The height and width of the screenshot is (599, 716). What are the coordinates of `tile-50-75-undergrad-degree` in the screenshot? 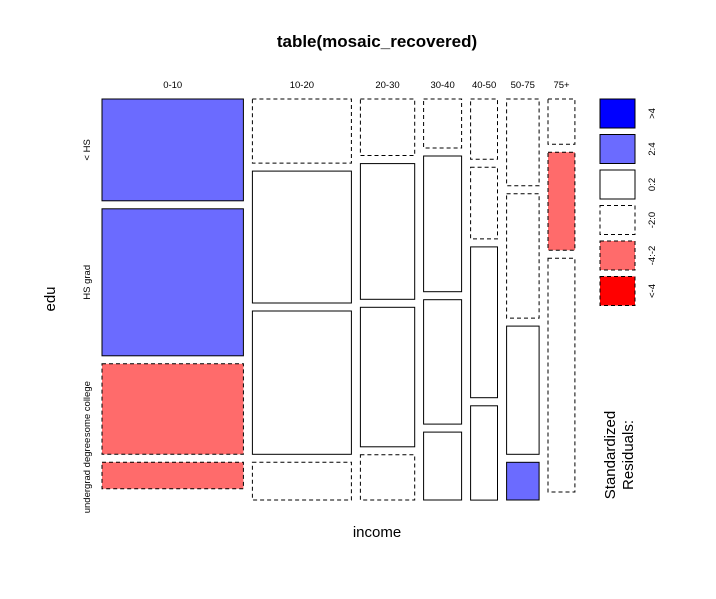 It's located at (523, 481).